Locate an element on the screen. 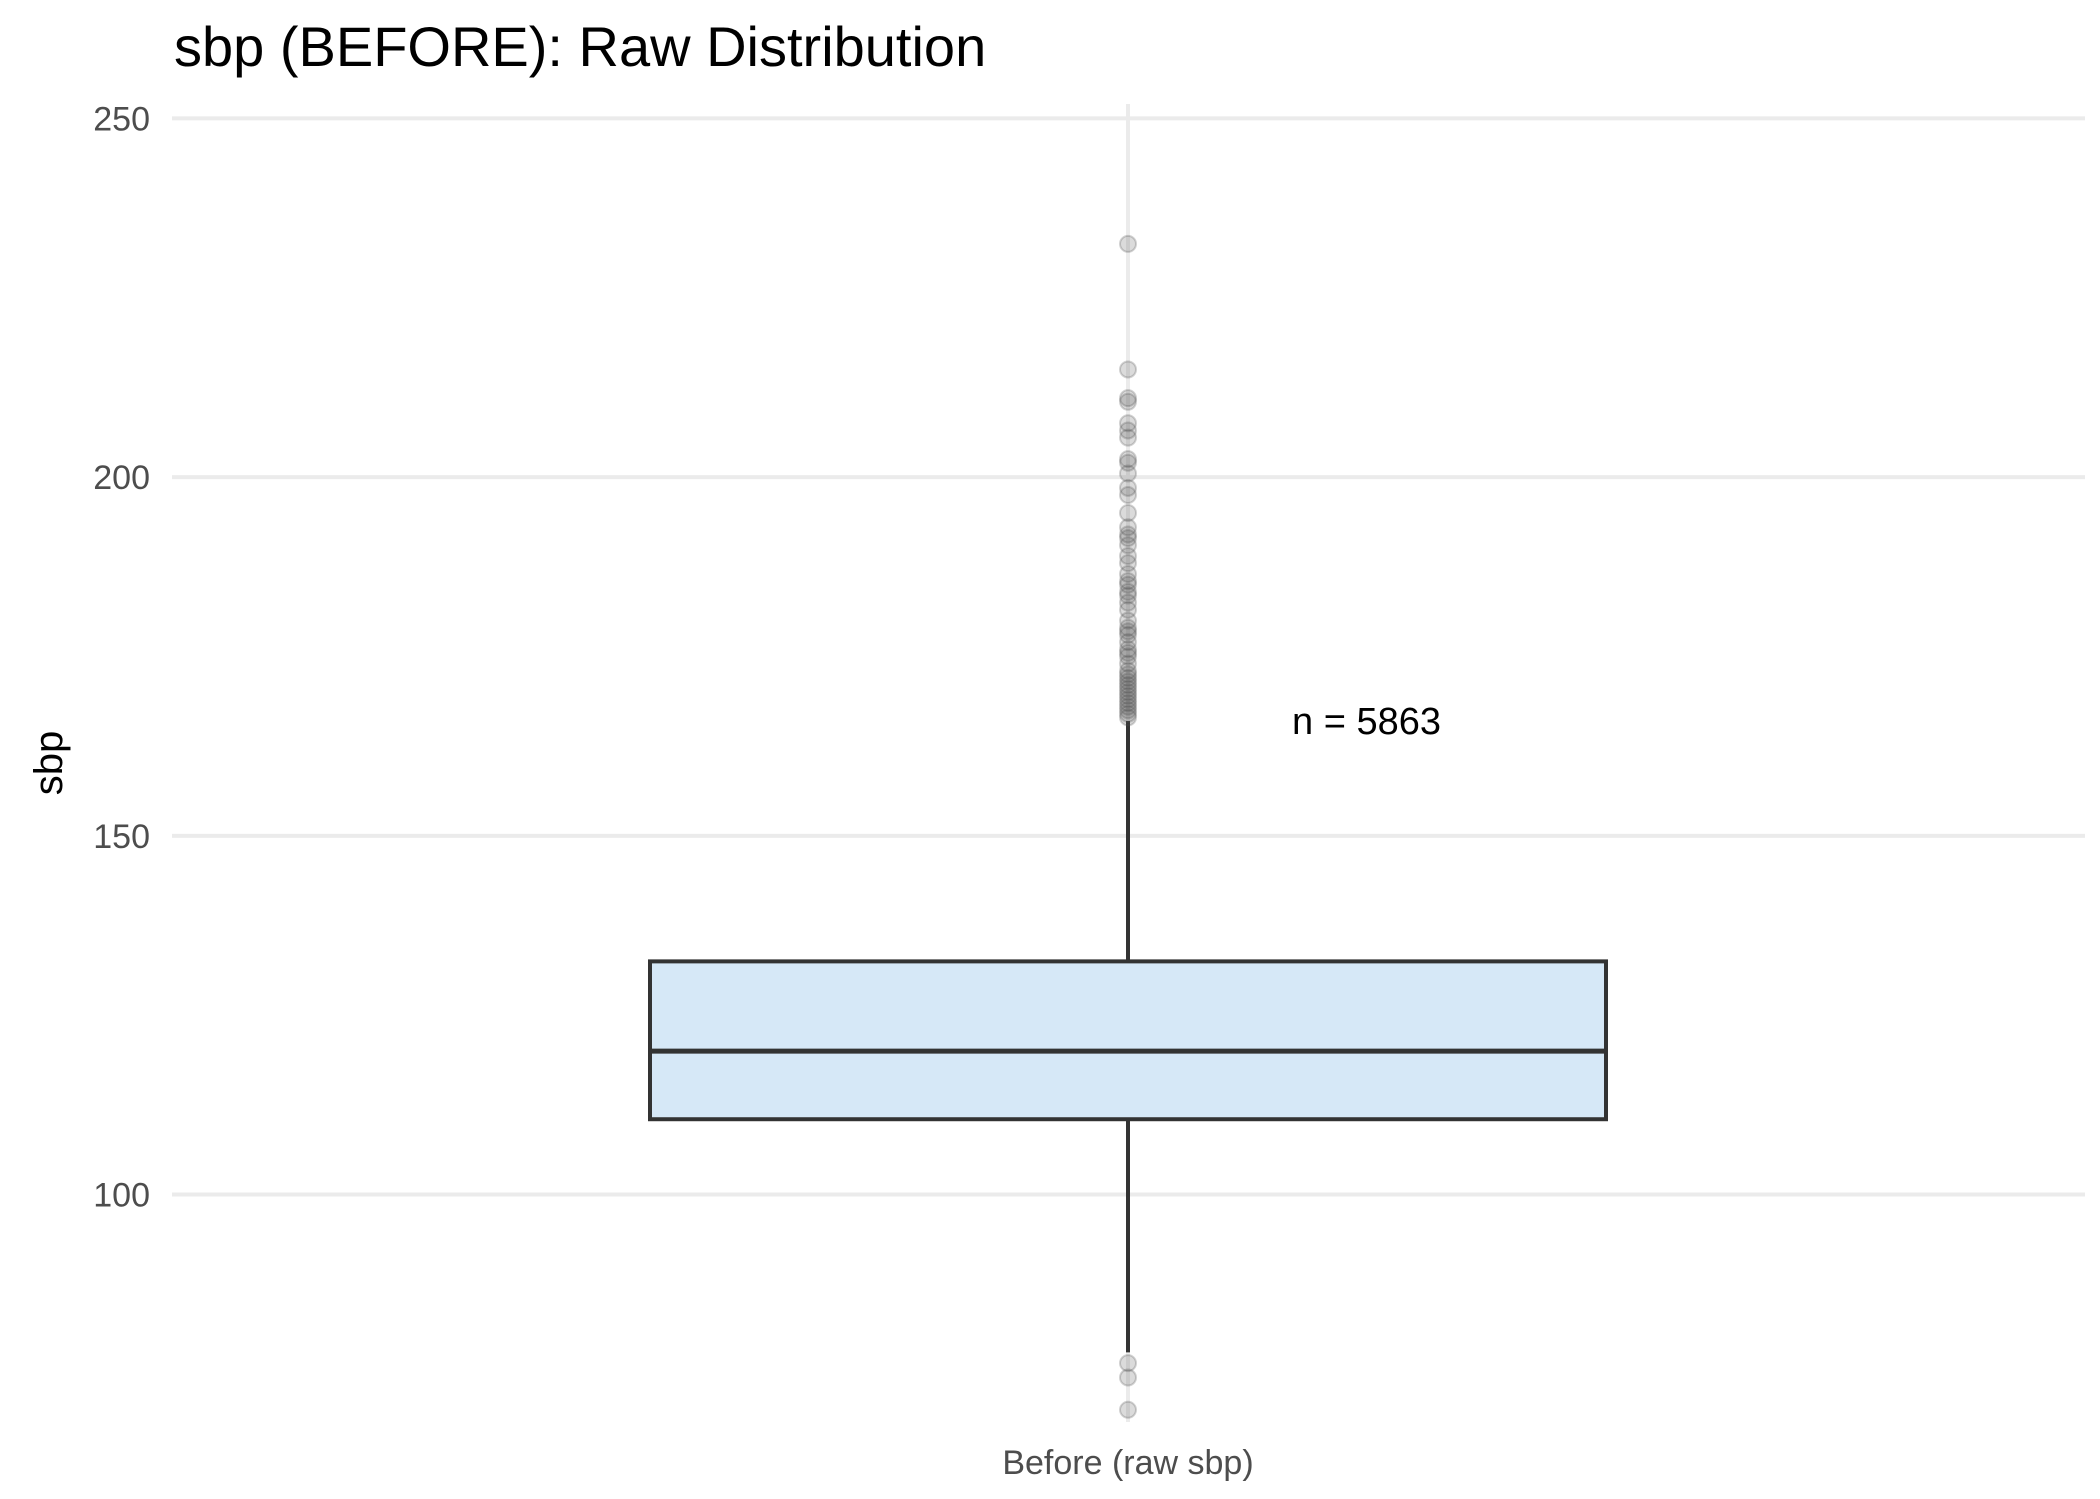 The height and width of the screenshot is (1499, 2100). x-tick-label: Before (raw sbp) is located at coordinates (1127, 1463).